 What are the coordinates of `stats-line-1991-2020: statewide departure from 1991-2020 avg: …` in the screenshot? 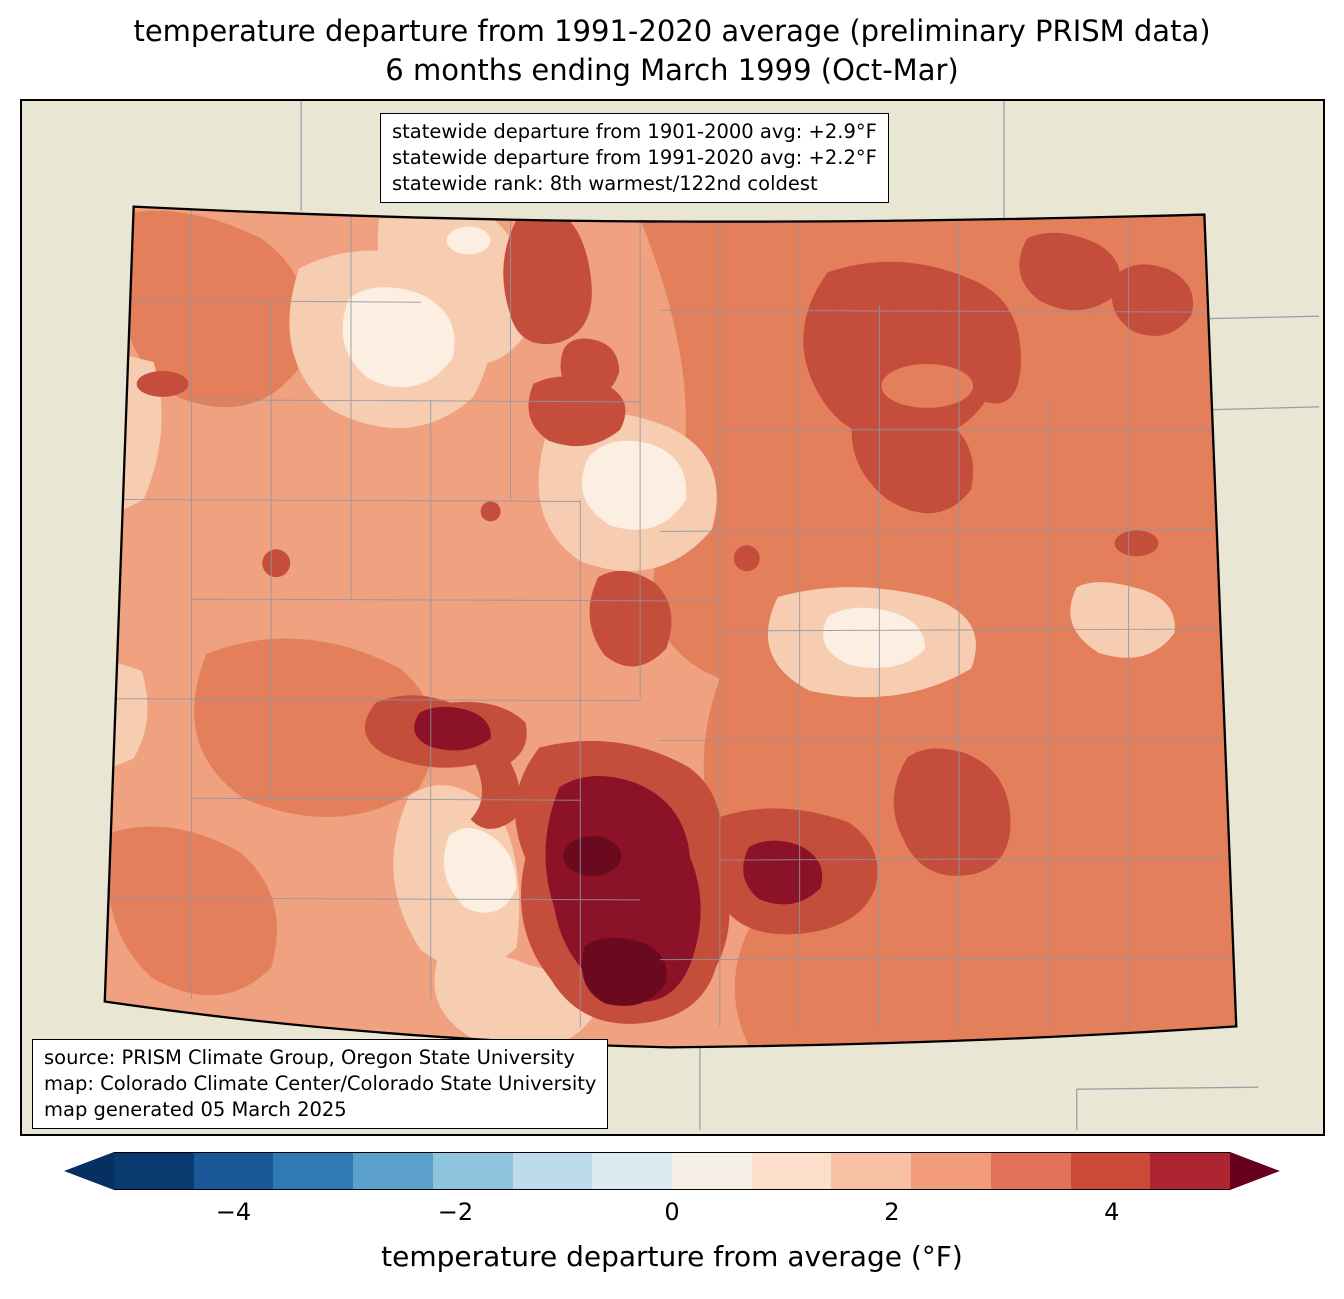 It's located at (634, 158).